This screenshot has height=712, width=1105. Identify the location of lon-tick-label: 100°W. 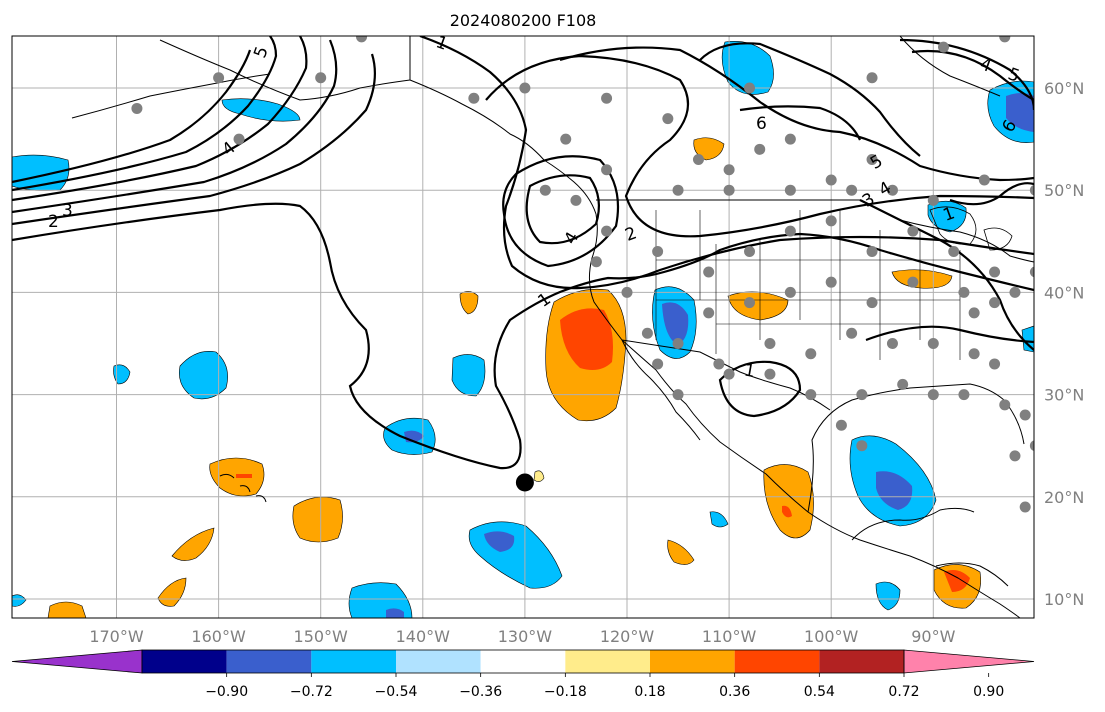
(831, 636).